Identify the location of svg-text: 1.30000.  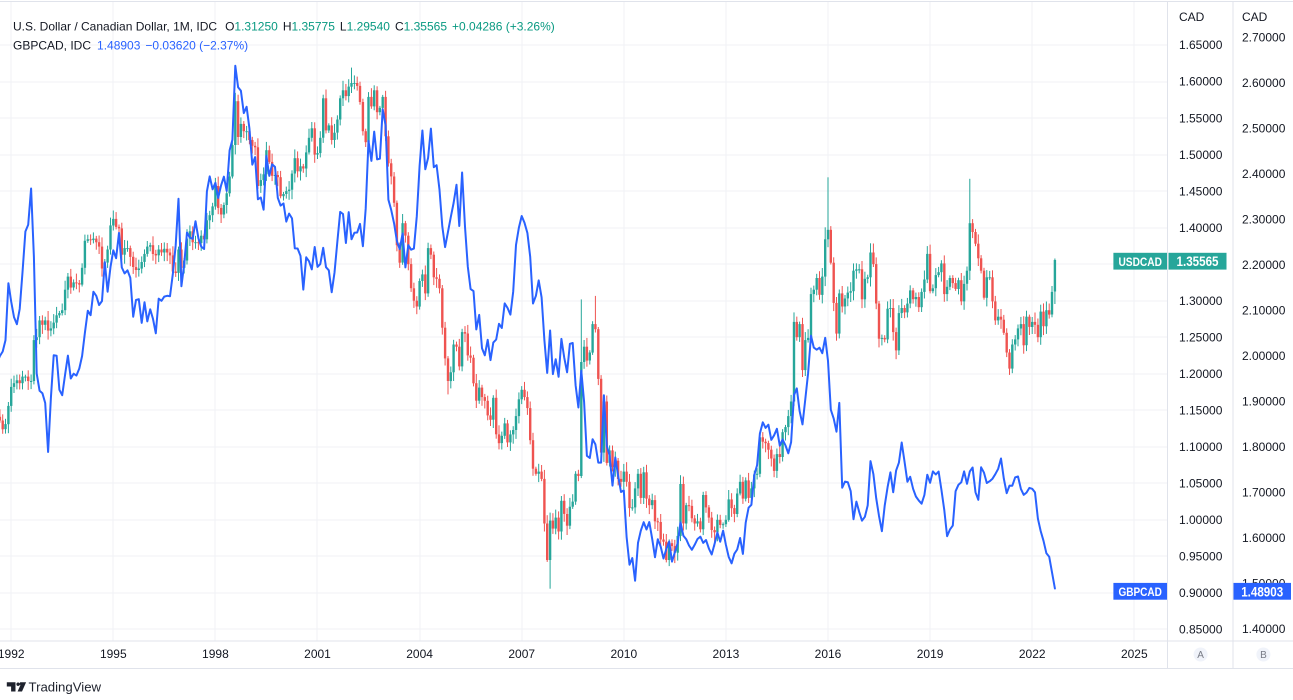
(1201, 301).